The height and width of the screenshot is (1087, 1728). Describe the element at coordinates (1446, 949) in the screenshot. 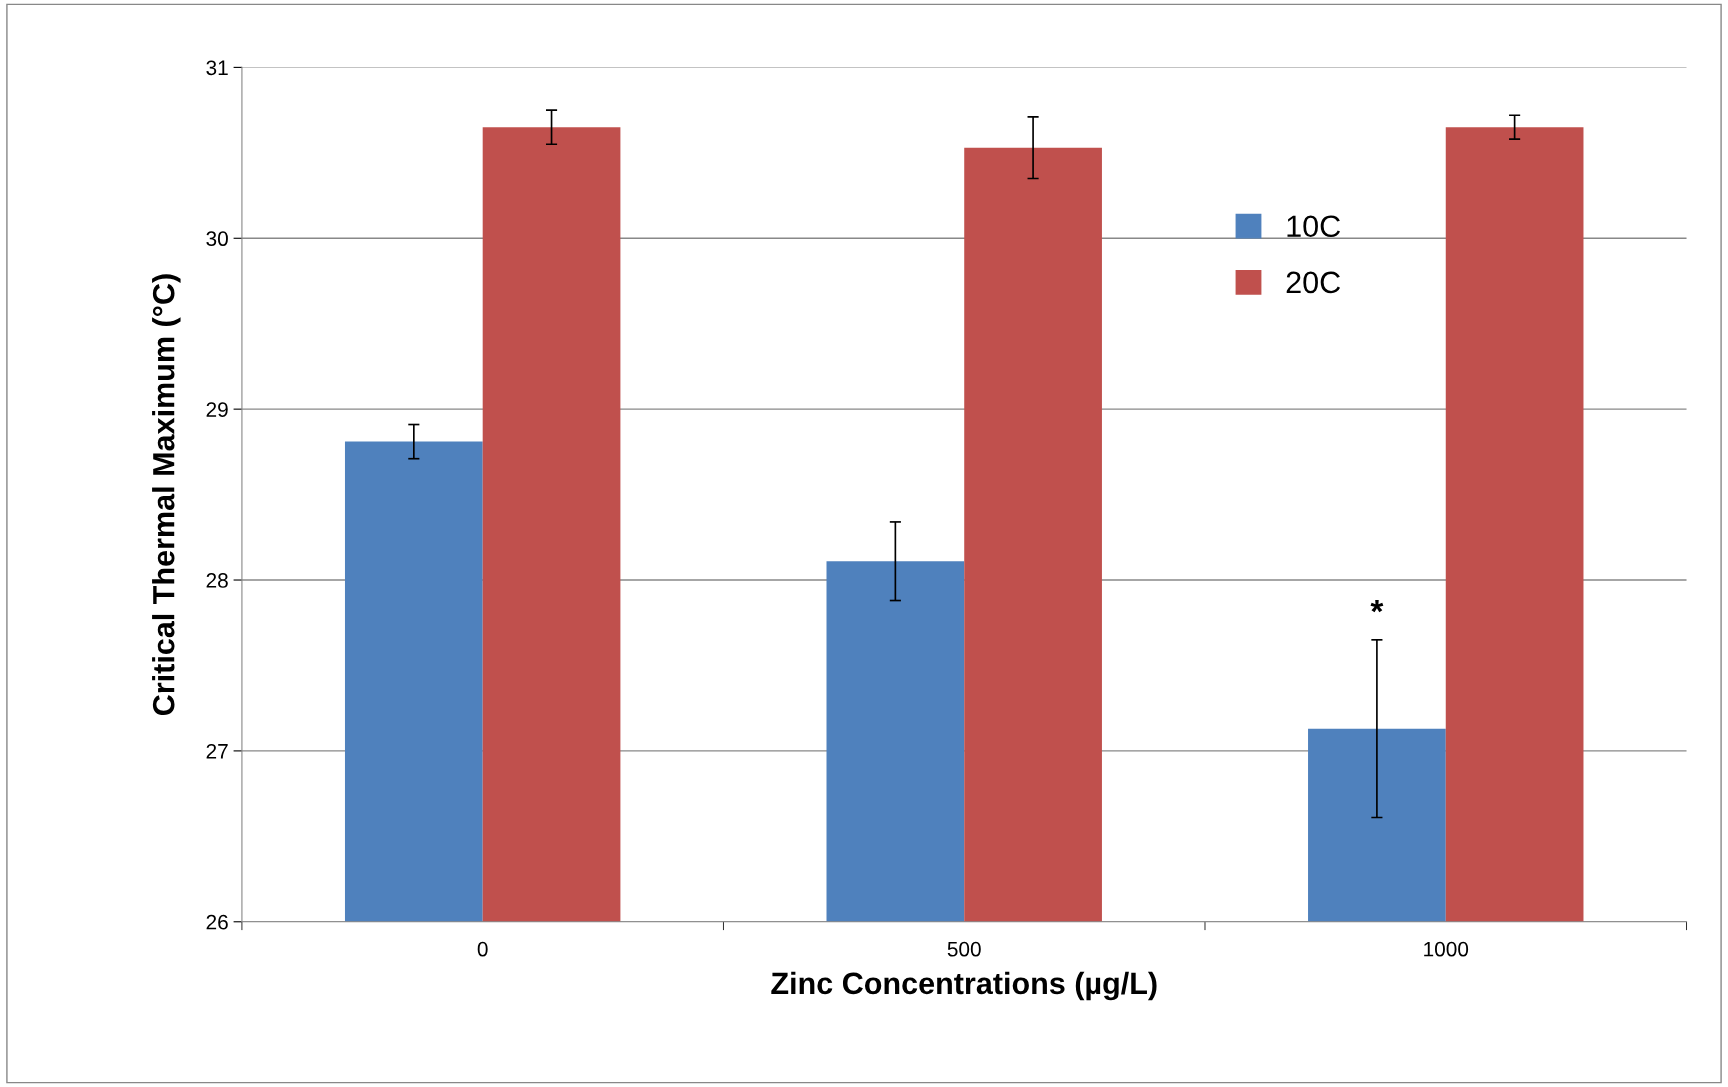

I see `x-tick-label: 1000` at that location.